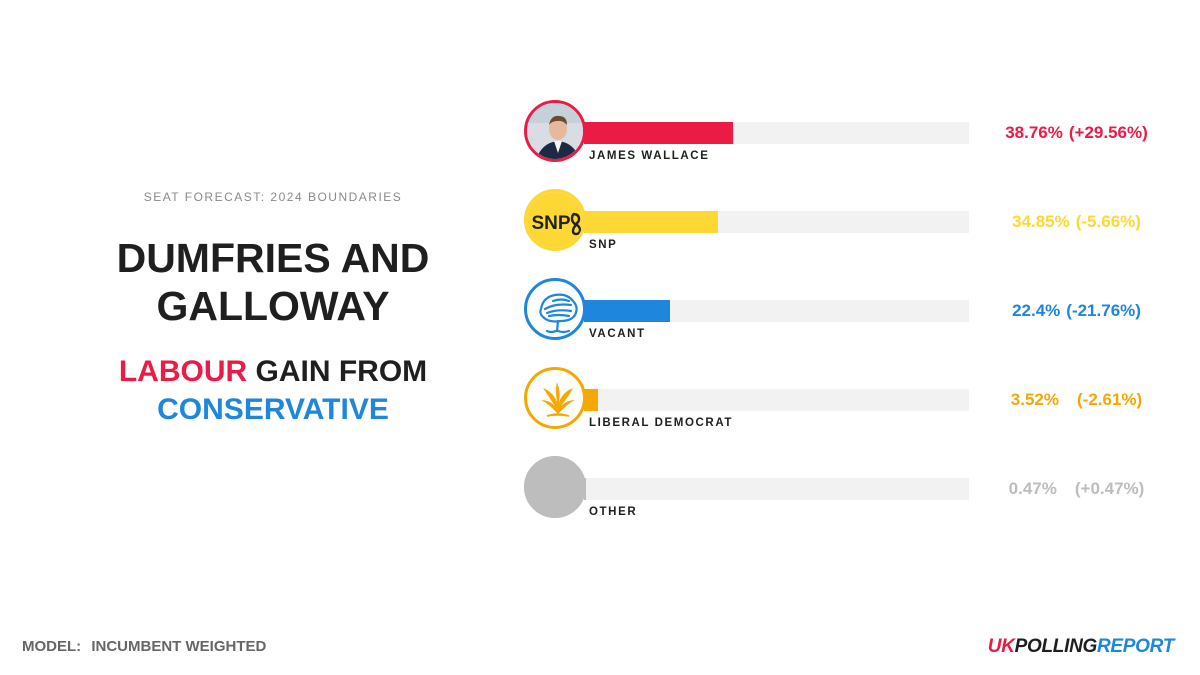  I want to click on value-label: 0.47% (+0.47%), so click(1076, 489).